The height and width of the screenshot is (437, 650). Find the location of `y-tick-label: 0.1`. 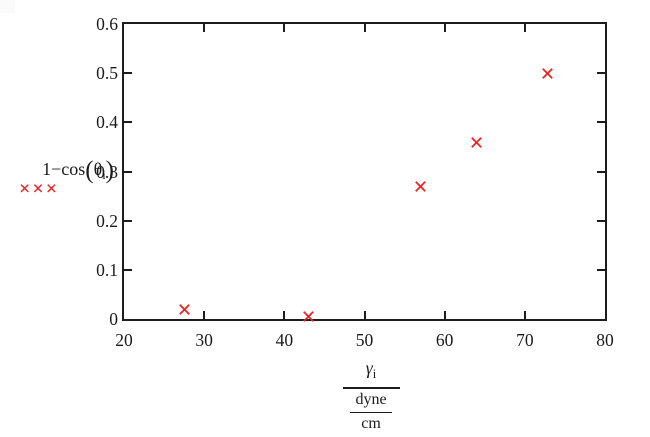

y-tick-label: 0.1 is located at coordinates (107, 269).